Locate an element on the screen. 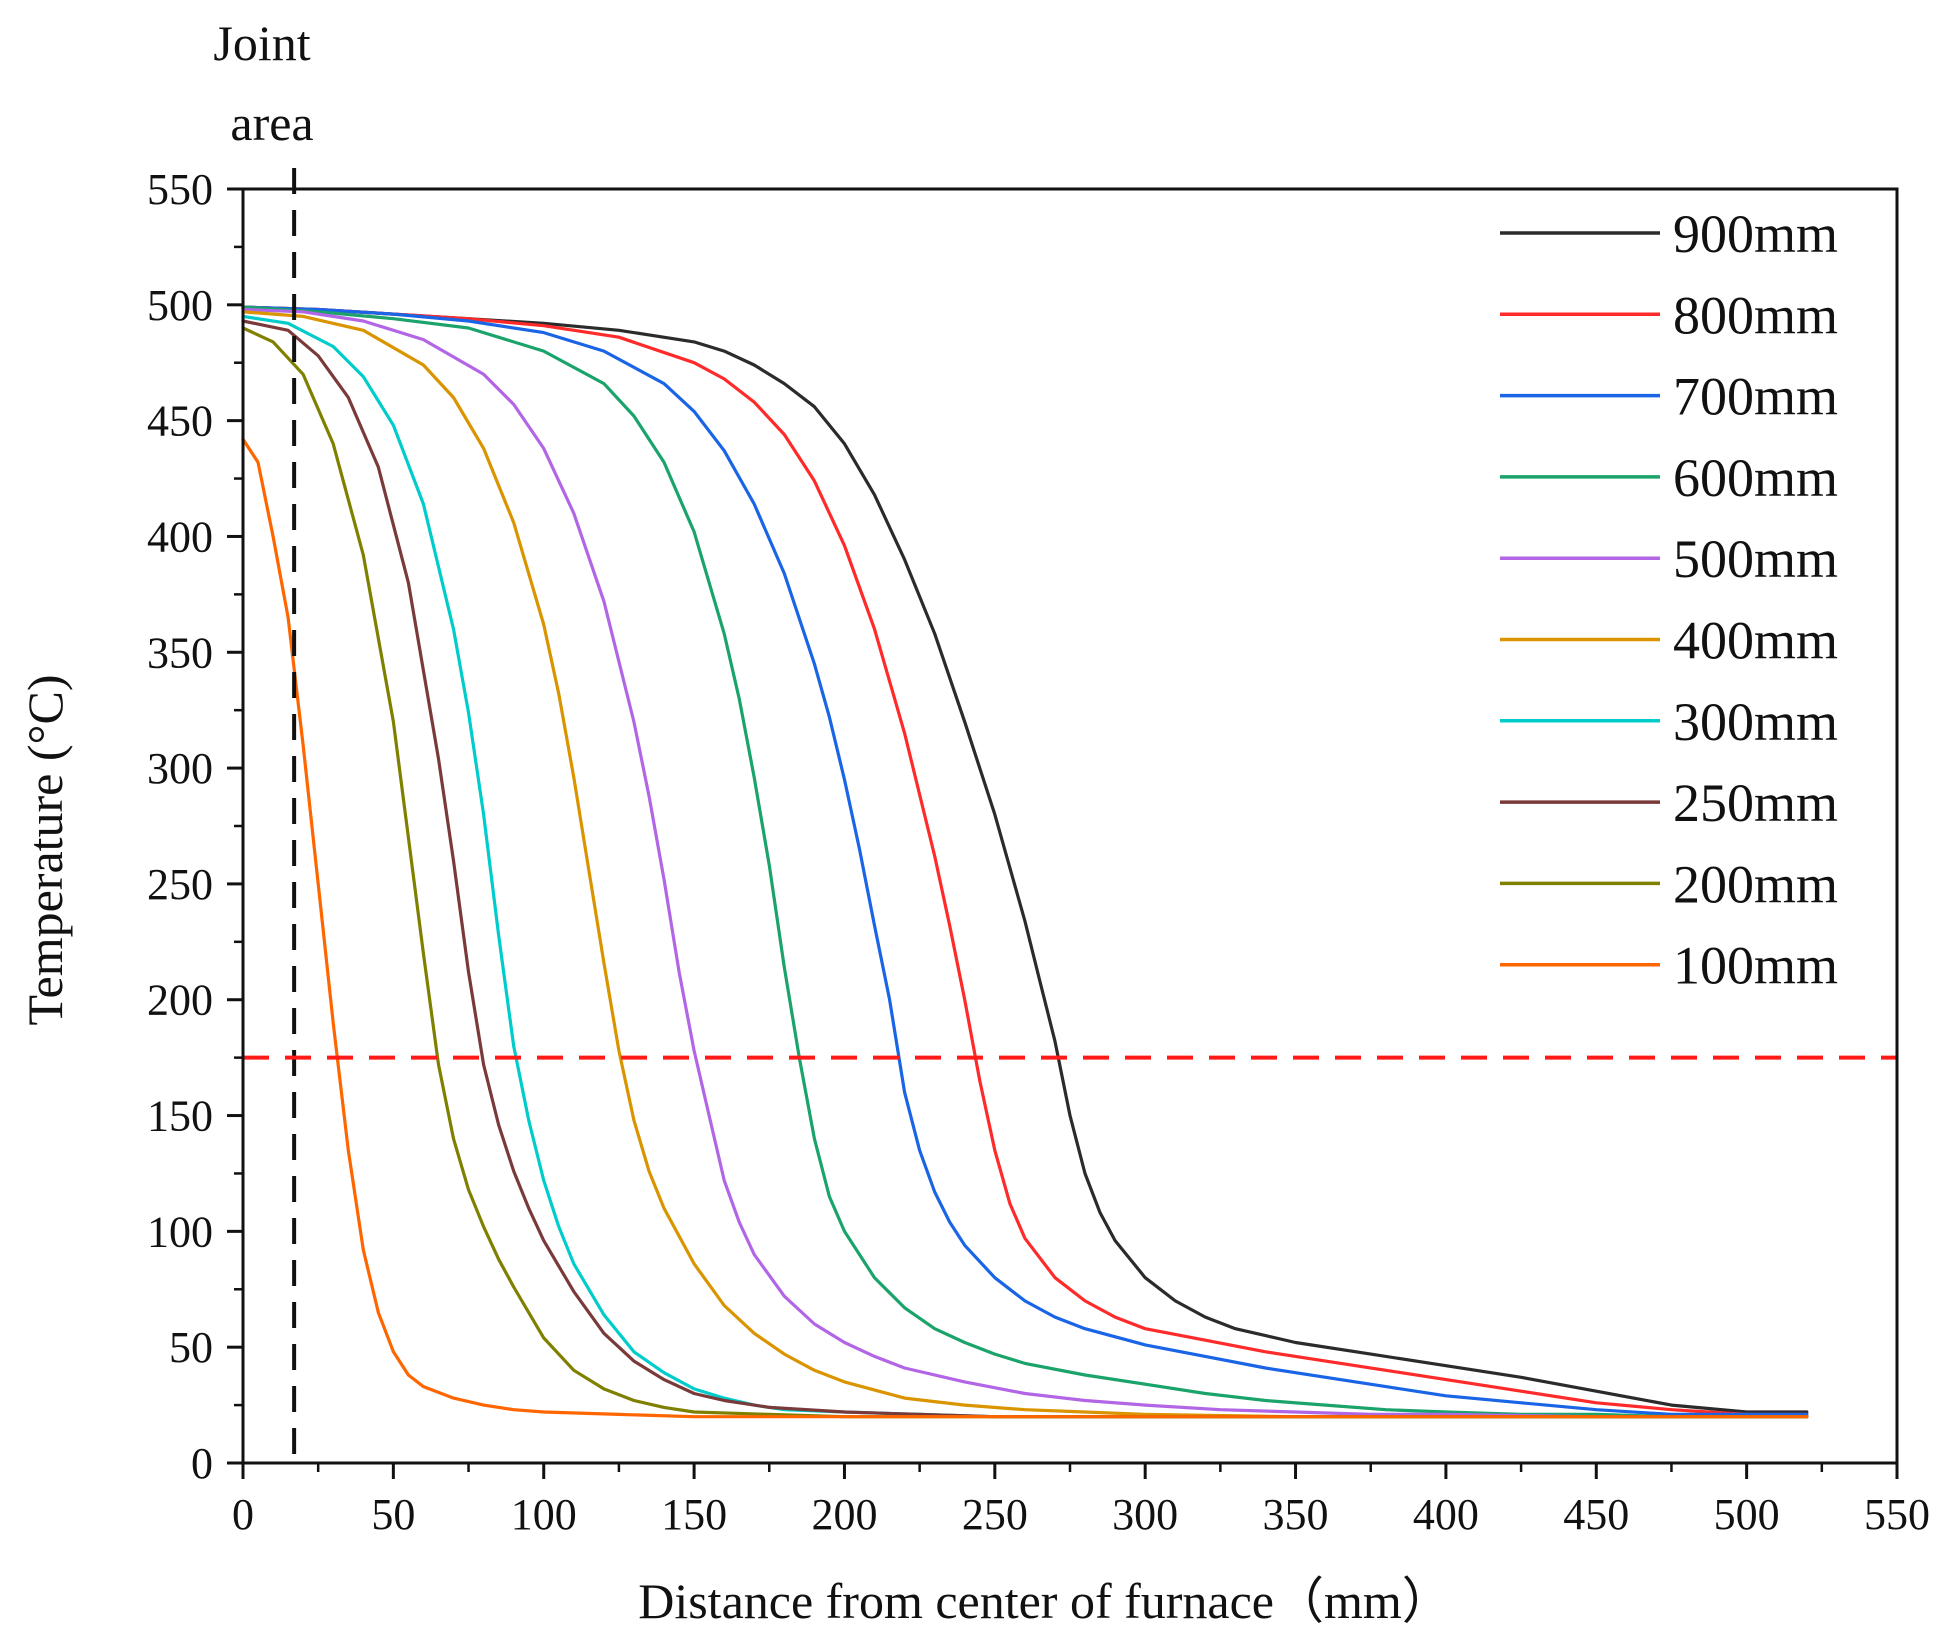 The height and width of the screenshot is (1642, 1948). x-tick-label: 500 is located at coordinates (1747, 1514).